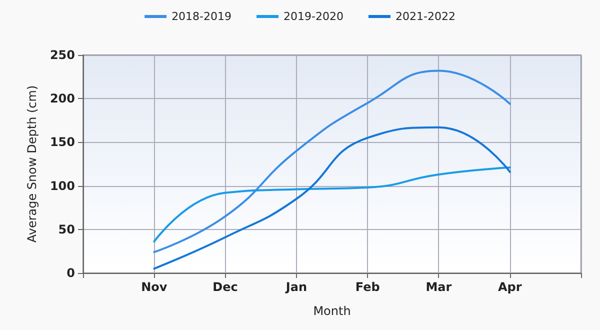 The height and width of the screenshot is (330, 600). Describe the element at coordinates (66, 229) in the screenshot. I see `y-tick-label: 50` at that location.